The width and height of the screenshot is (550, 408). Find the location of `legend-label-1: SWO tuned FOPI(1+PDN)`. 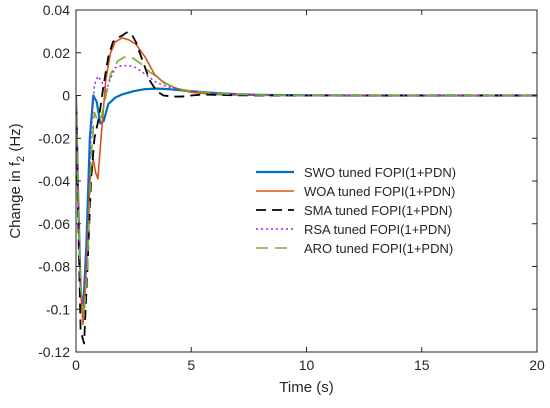

legend-label-1: SWO tuned FOPI(1+PDN) is located at coordinates (380, 172).